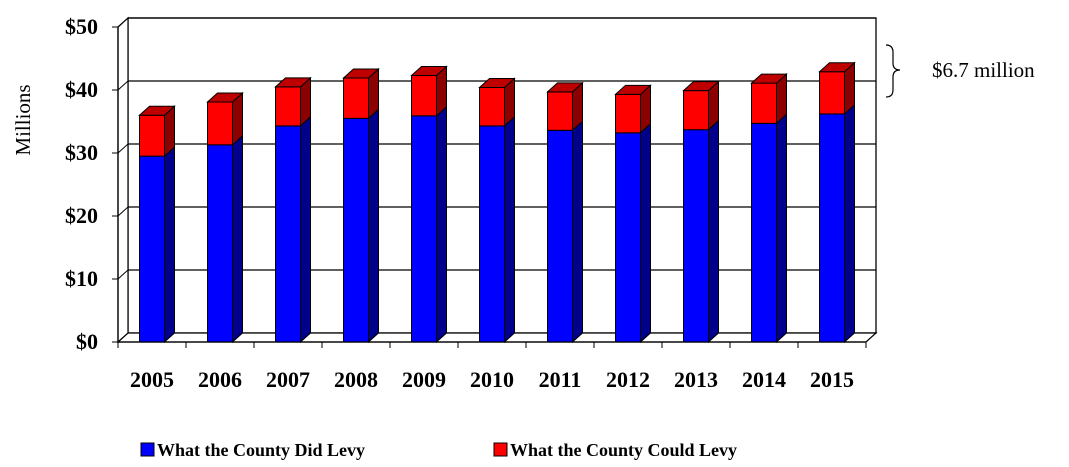 This screenshot has width=1069, height=467. Describe the element at coordinates (152, 379) in the screenshot. I see `x-tick-label: 2005` at that location.